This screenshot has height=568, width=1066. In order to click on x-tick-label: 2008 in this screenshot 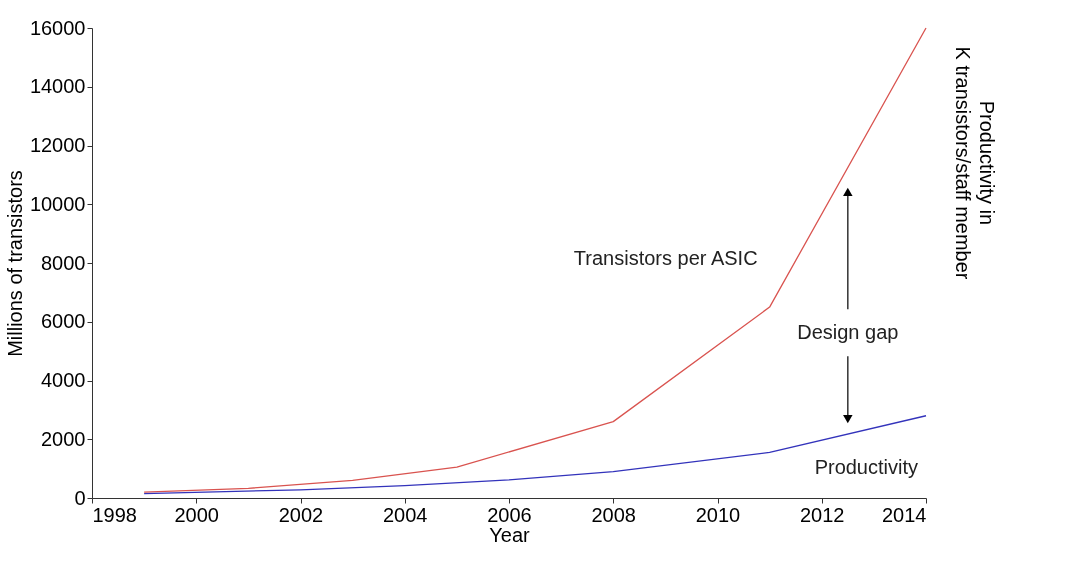, I will do `click(613, 514)`.